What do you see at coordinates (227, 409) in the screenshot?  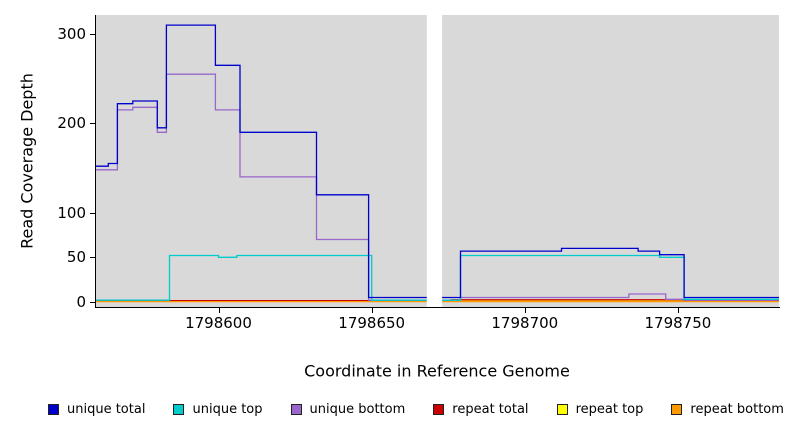 I see `legend-label: unique top` at bounding box center [227, 409].